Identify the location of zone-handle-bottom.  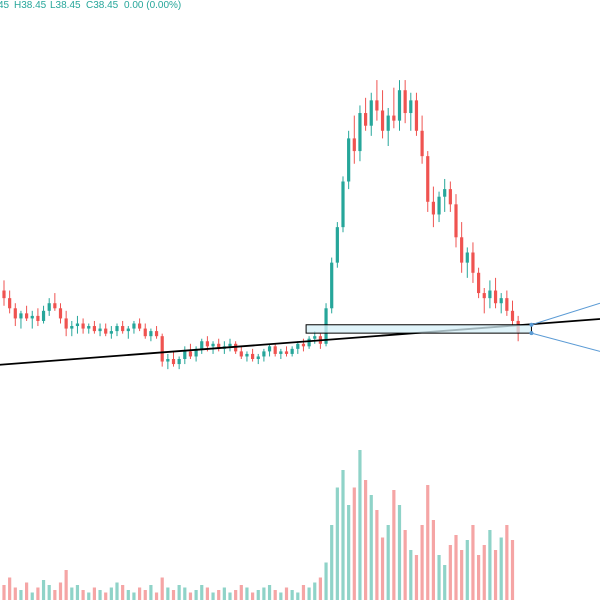
(531, 333).